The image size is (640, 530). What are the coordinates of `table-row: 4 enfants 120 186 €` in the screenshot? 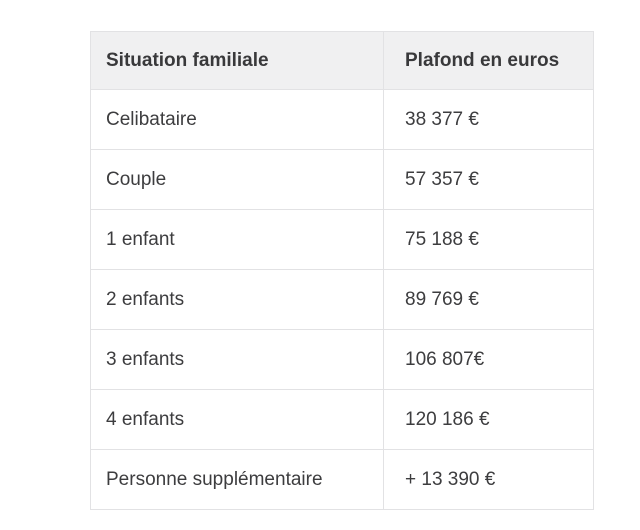 It's located at (342, 419).